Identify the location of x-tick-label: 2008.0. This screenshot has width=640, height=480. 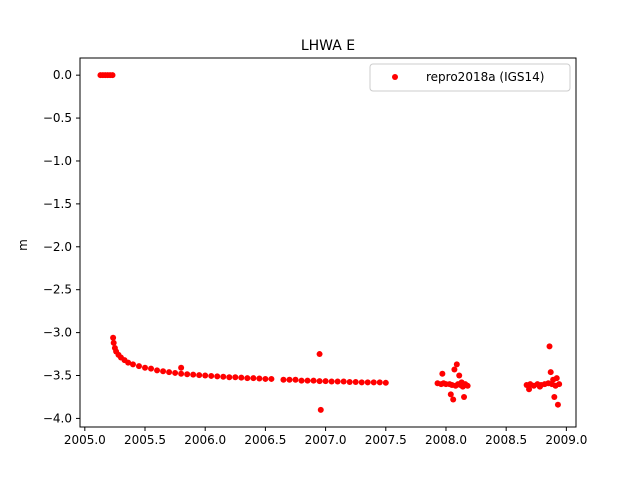
(446, 440).